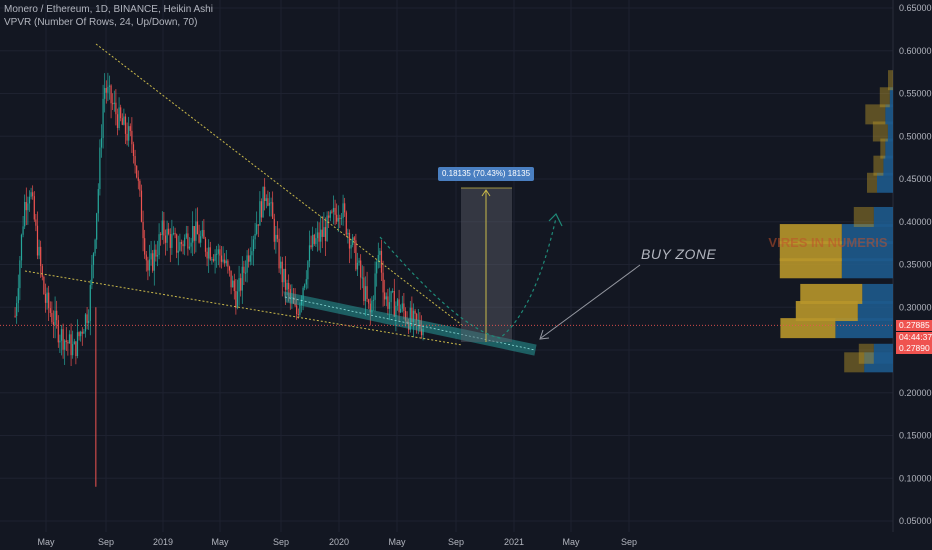 Image resolution: width=932 pixels, height=550 pixels. What do you see at coordinates (456, 542) in the screenshot?
I see `x-tick-label: Sep` at bounding box center [456, 542].